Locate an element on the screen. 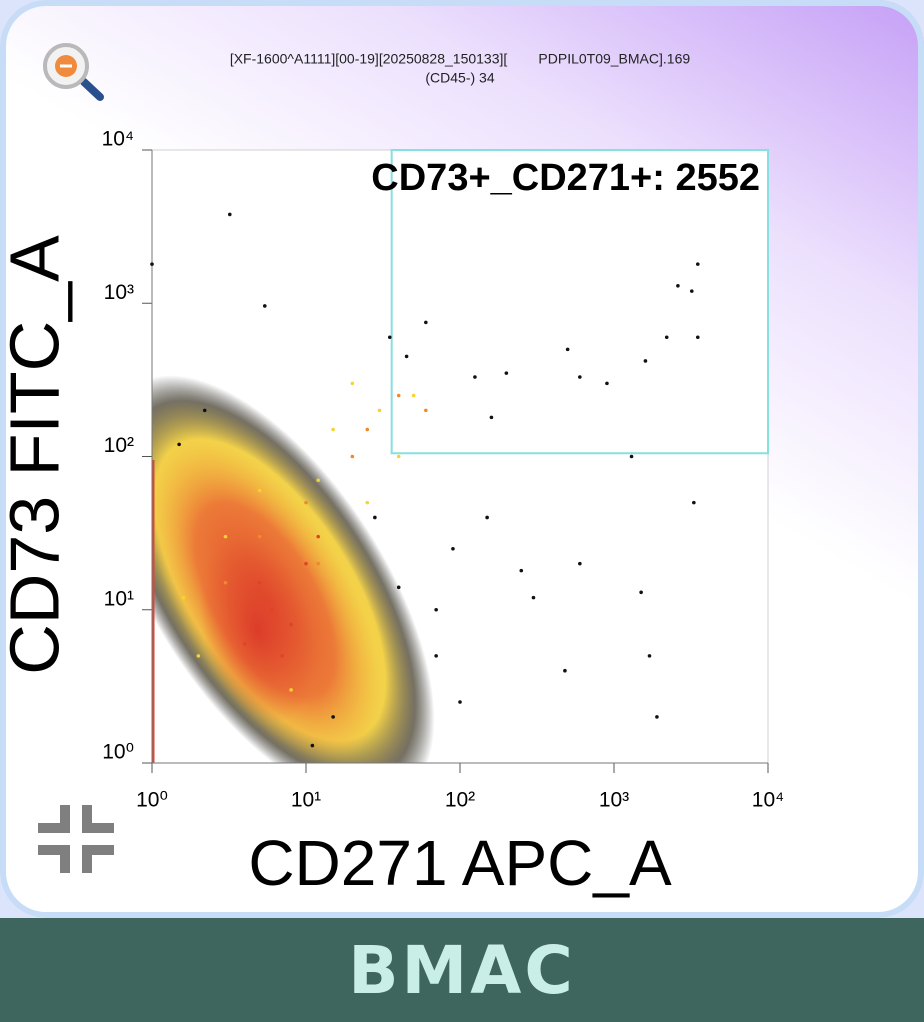  x-tick-label: 10⁰ is located at coordinates (152, 800).